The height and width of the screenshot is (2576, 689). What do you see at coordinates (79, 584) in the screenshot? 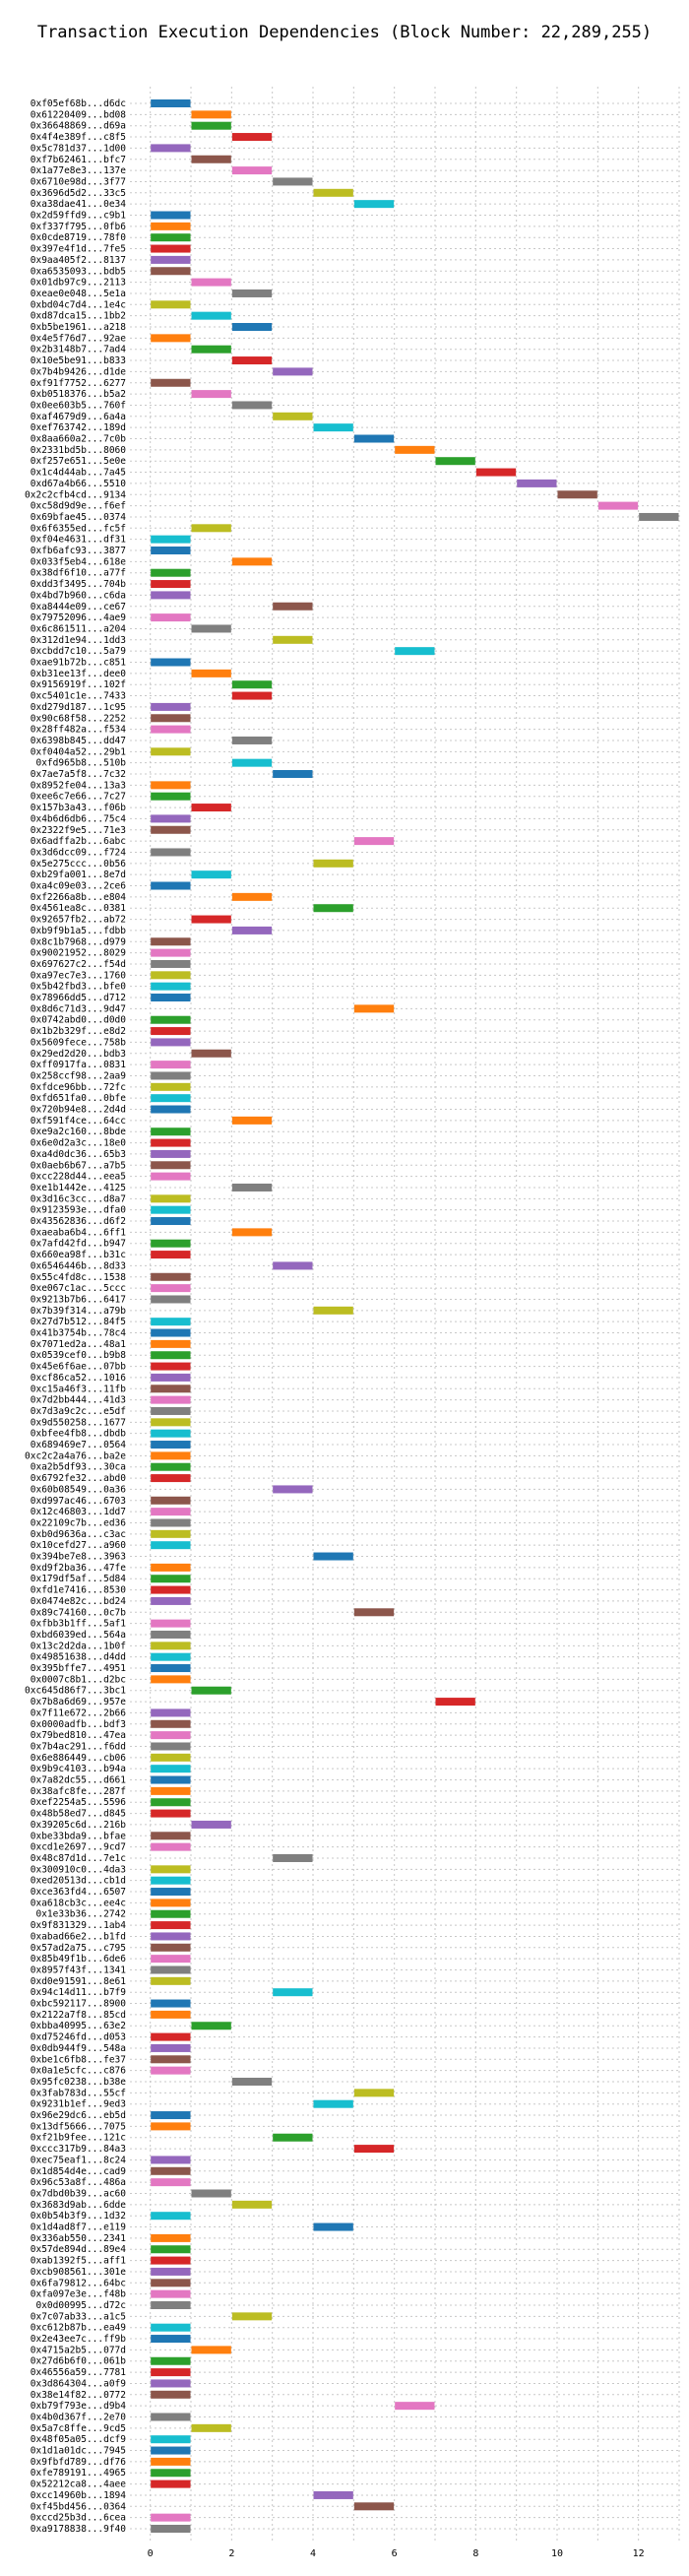
I see `tx-label: 0xdd3f3495...704b` at bounding box center [79, 584].